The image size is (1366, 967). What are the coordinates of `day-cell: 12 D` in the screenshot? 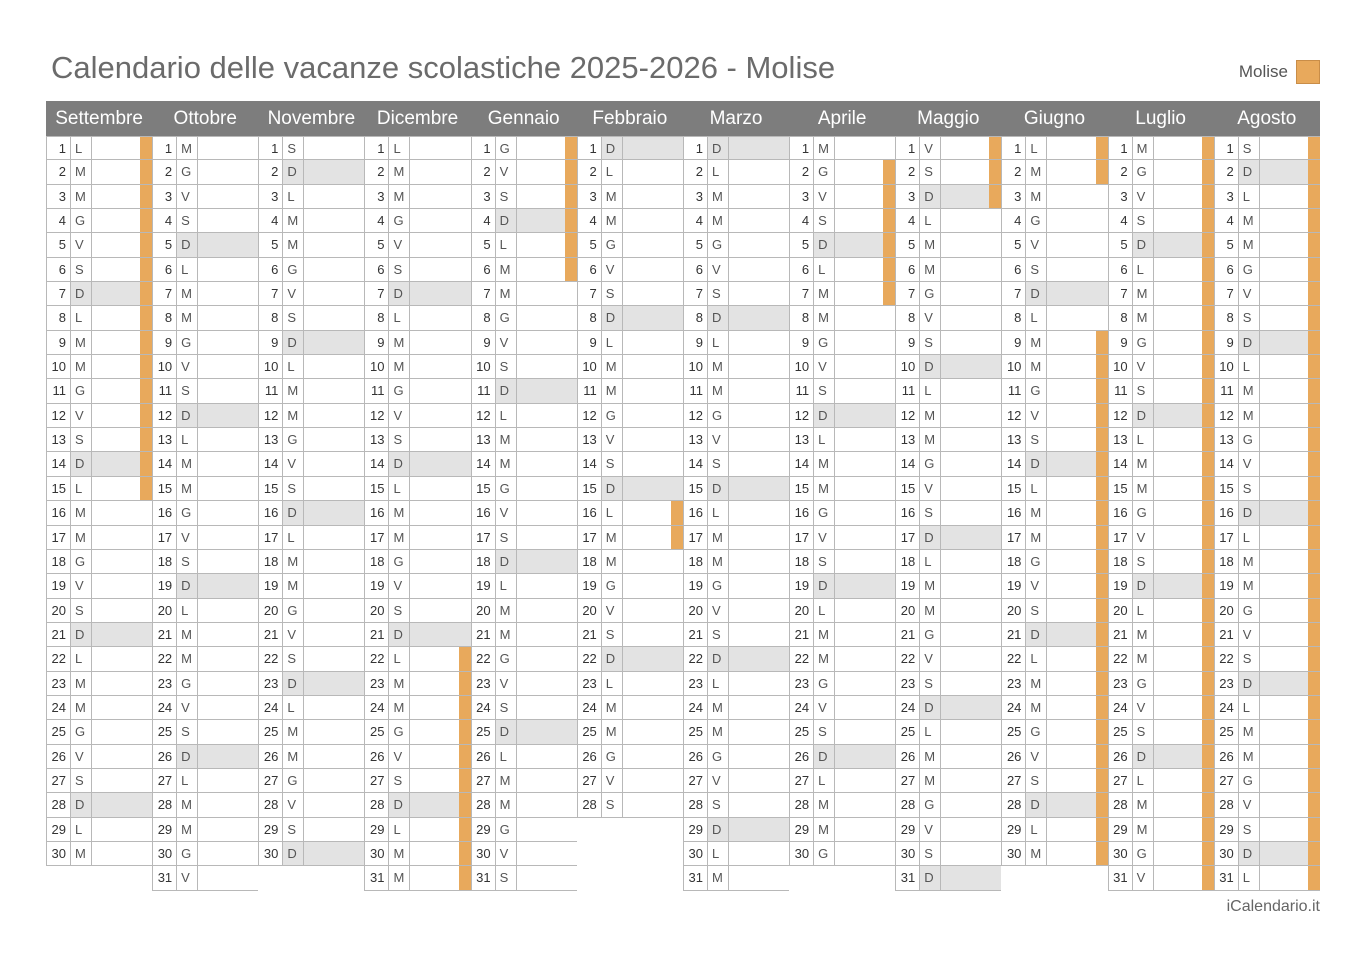 It's located at (205, 416).